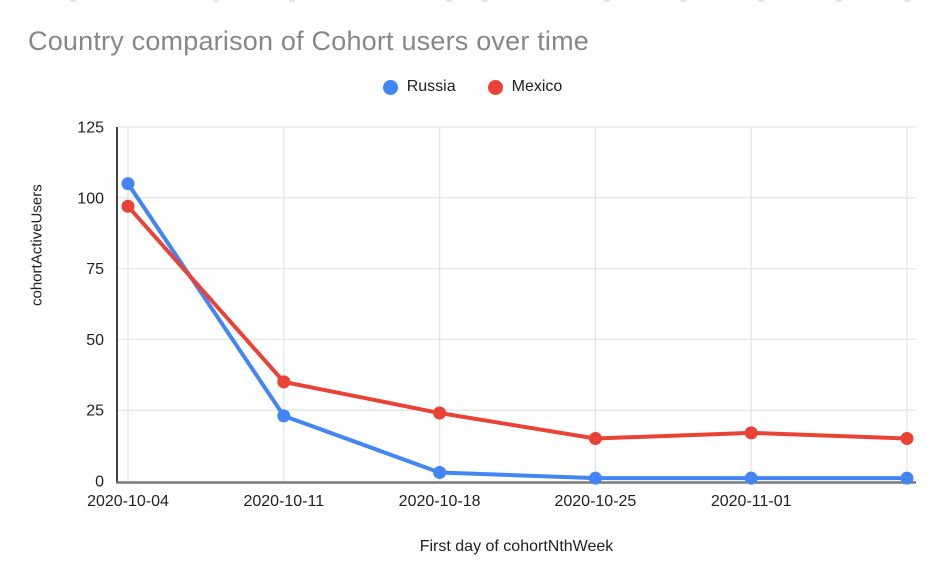 Image resolution: width=945 pixels, height=584 pixels. I want to click on x-tick-label-3: 2020-10-25, so click(595, 501).